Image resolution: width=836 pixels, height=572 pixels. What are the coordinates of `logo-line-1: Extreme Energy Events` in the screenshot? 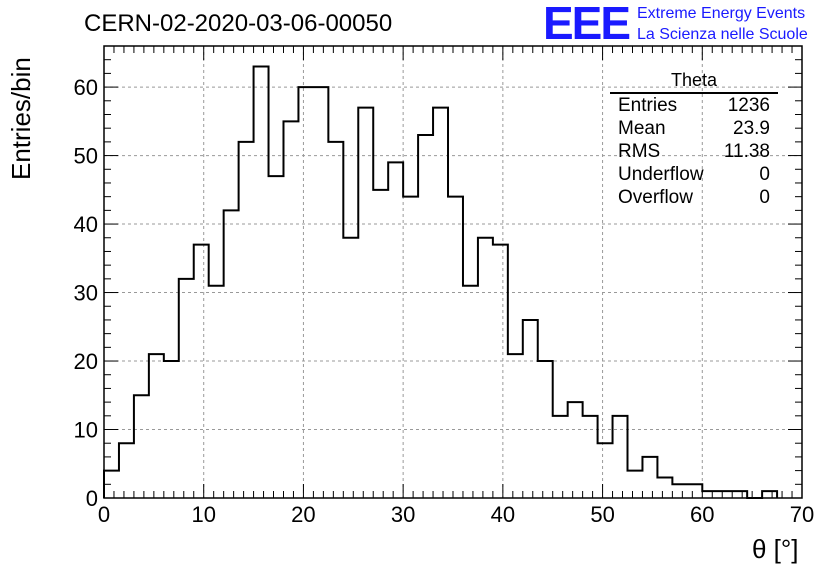 It's located at (721, 13).